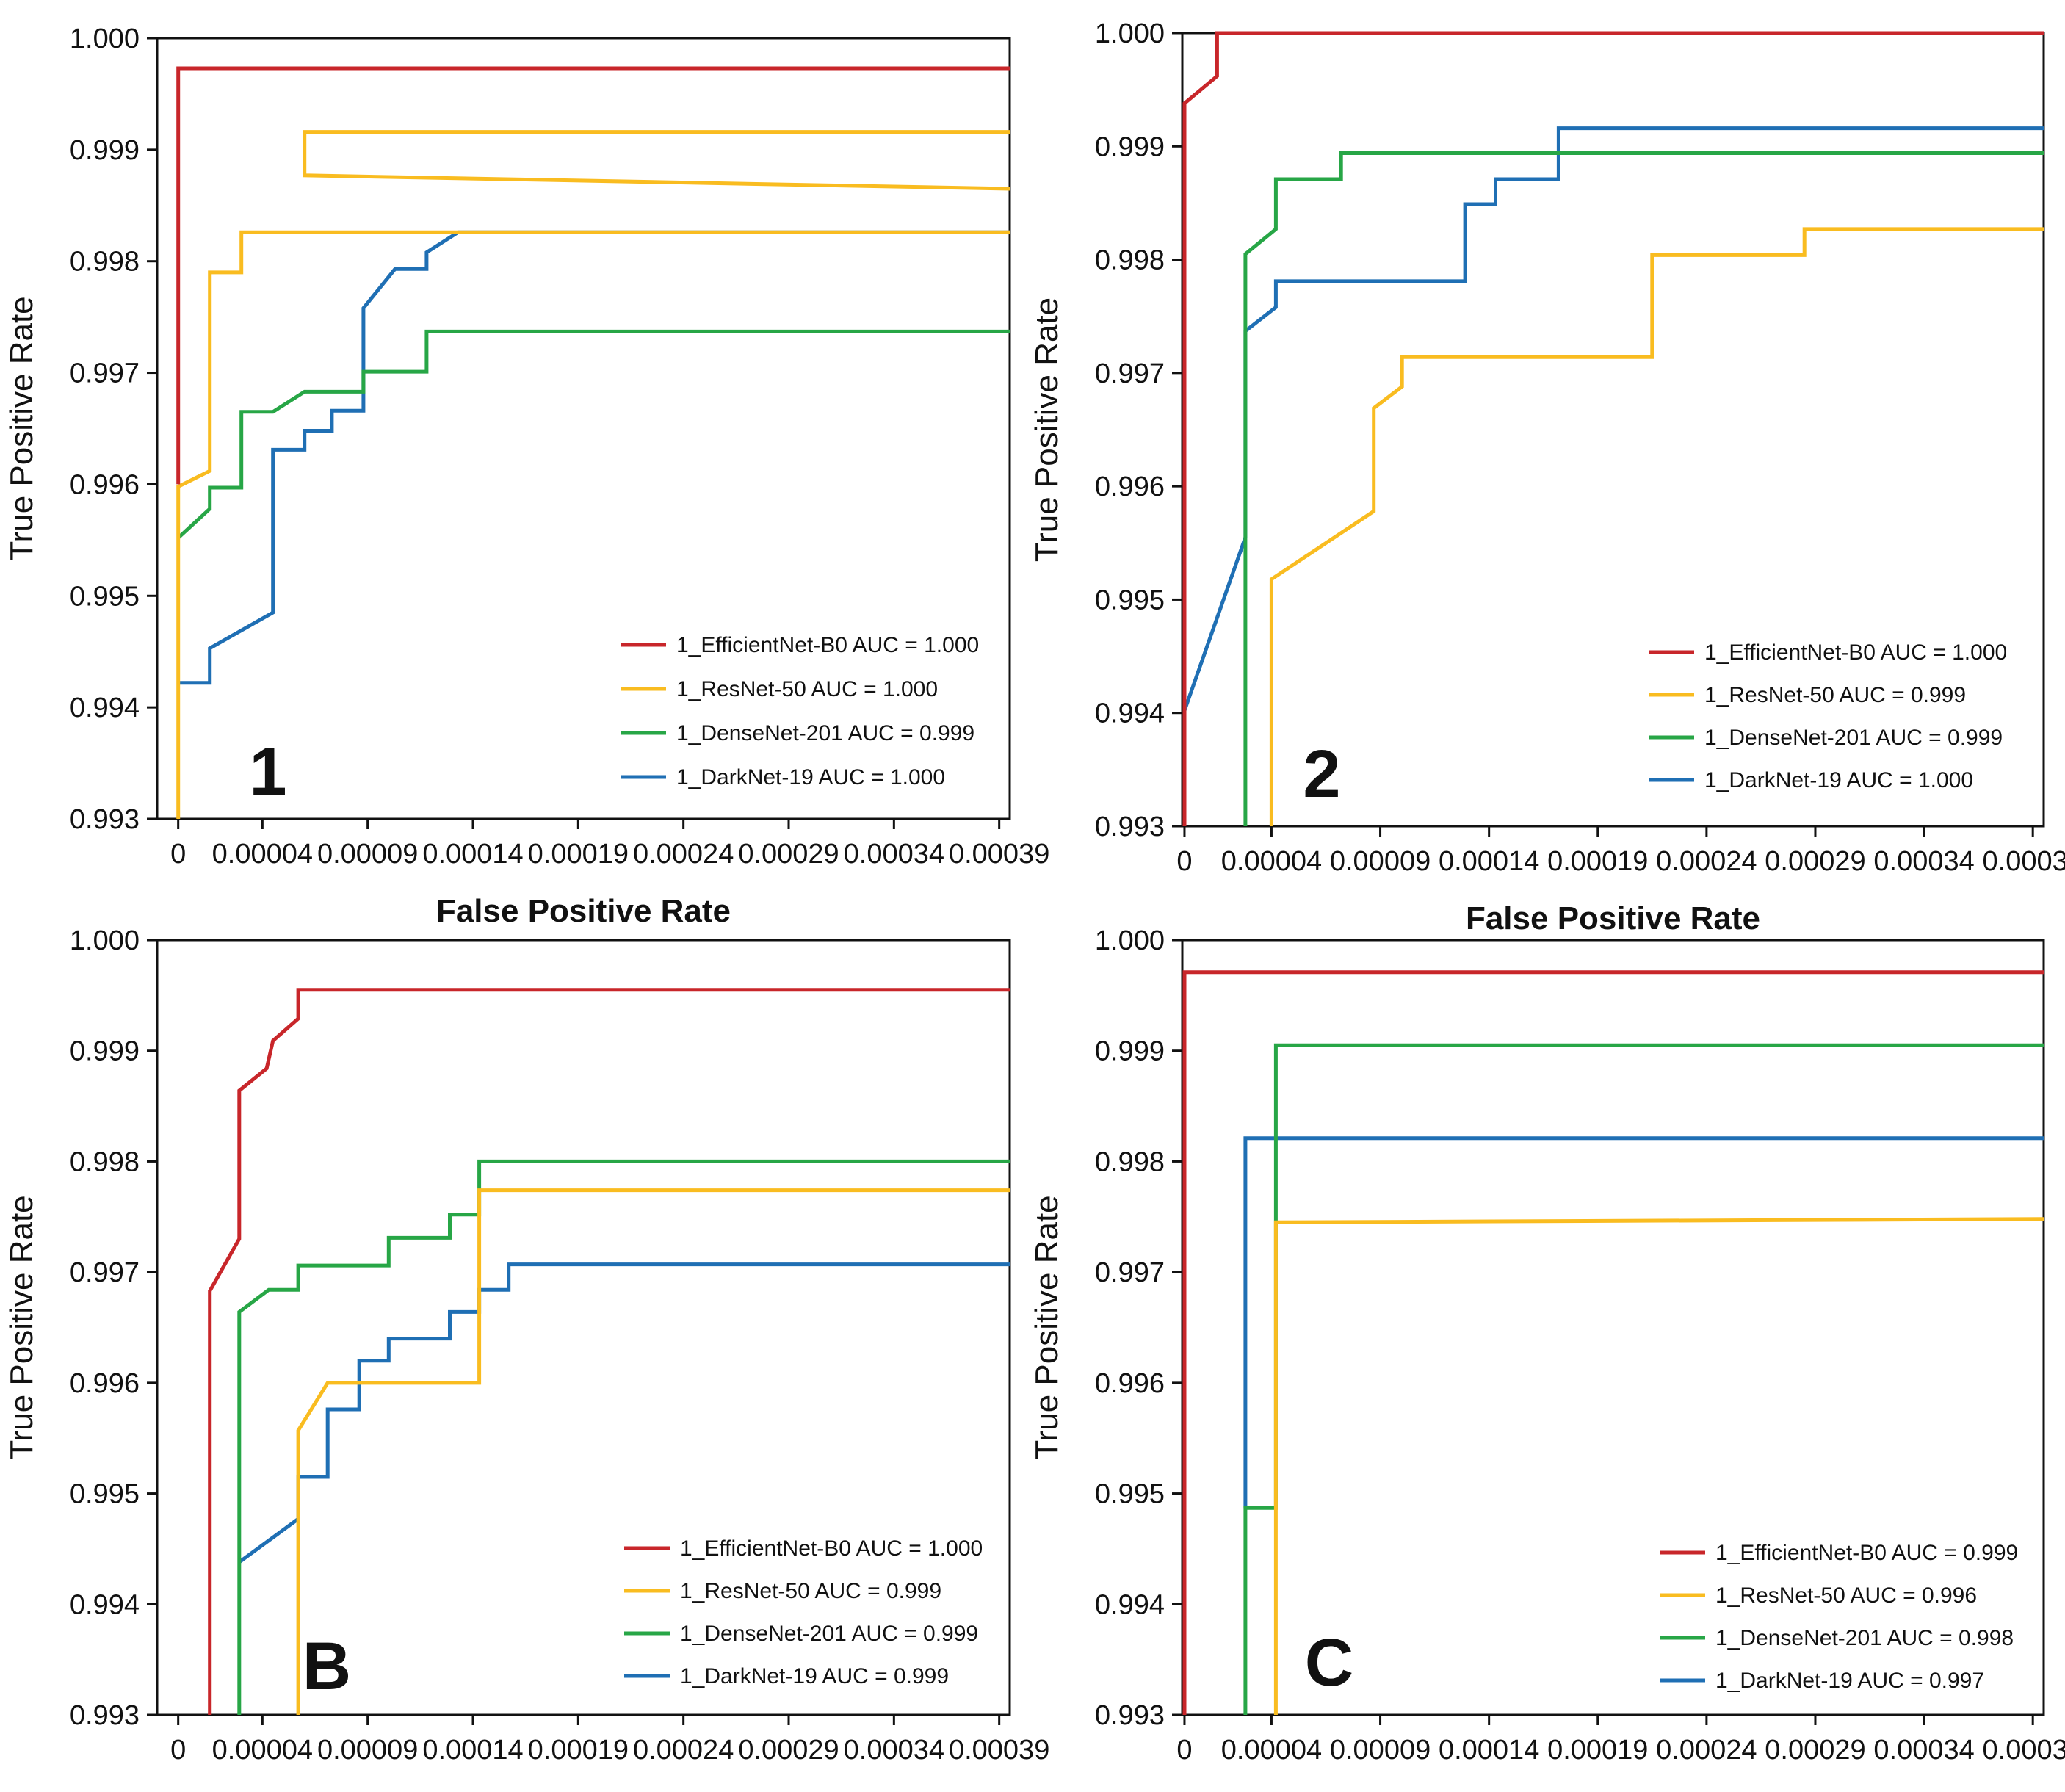 Image resolution: width=2065 pixels, height=1792 pixels. I want to click on panel-label: B, so click(327, 1666).